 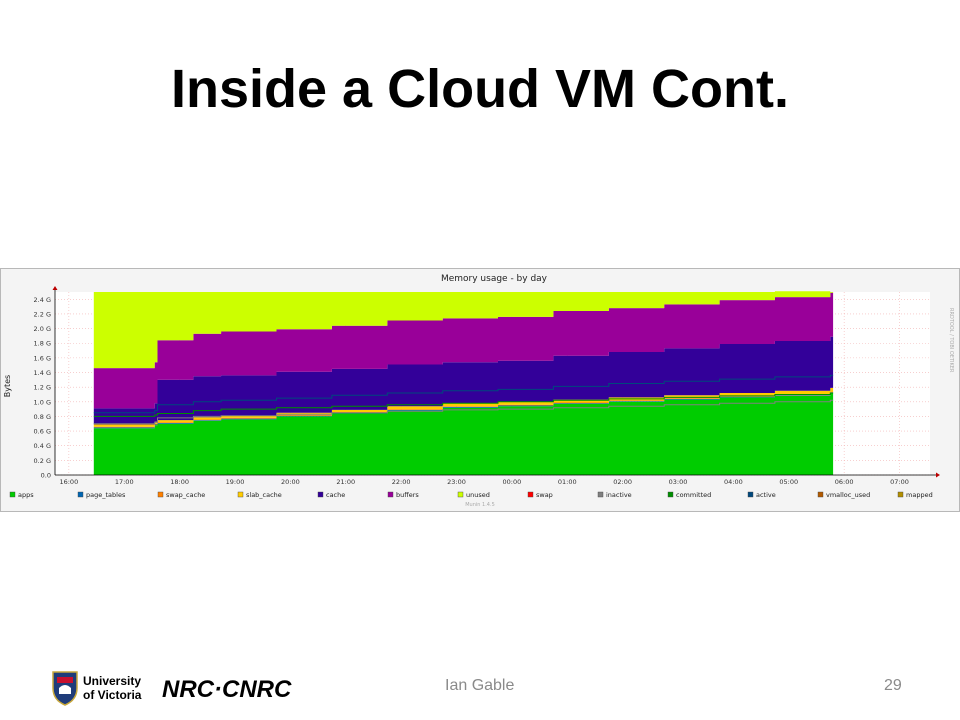 I want to click on y-tick-label: 1.0 G, so click(x=42, y=402).